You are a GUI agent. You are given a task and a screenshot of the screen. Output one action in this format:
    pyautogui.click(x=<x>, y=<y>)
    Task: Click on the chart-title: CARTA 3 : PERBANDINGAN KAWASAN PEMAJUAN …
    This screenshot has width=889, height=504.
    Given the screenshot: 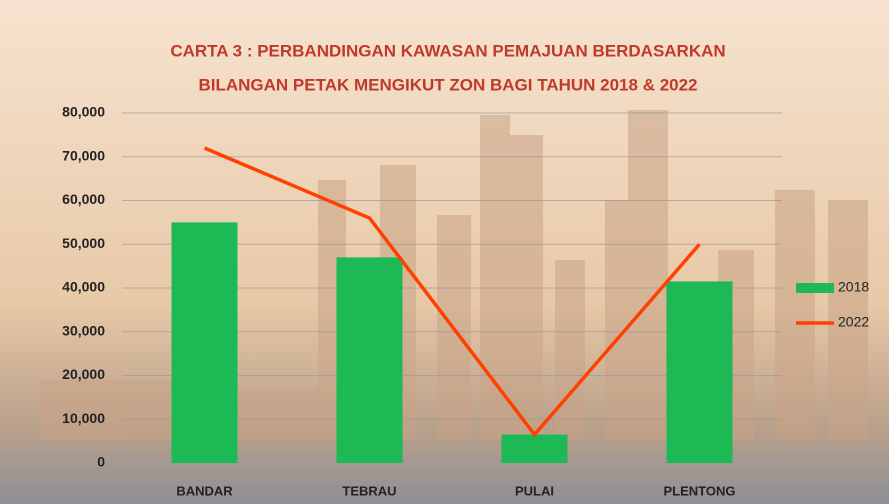 What is the action you would take?
    pyautogui.click(x=447, y=50)
    